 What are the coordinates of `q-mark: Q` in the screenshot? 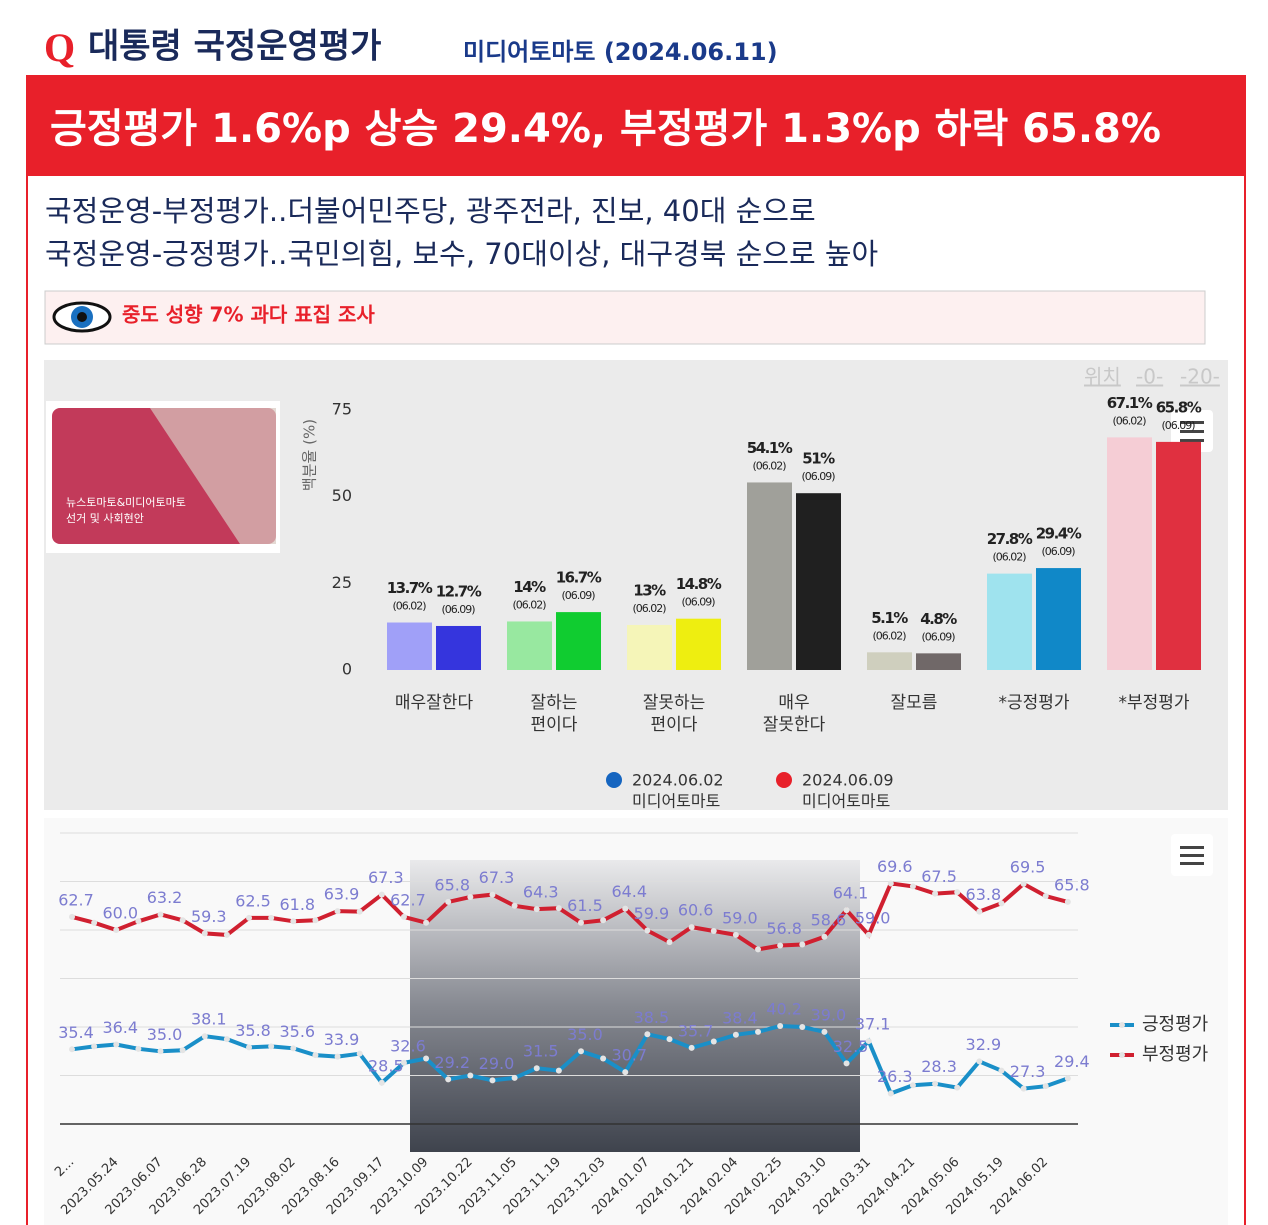 It's located at (59, 47).